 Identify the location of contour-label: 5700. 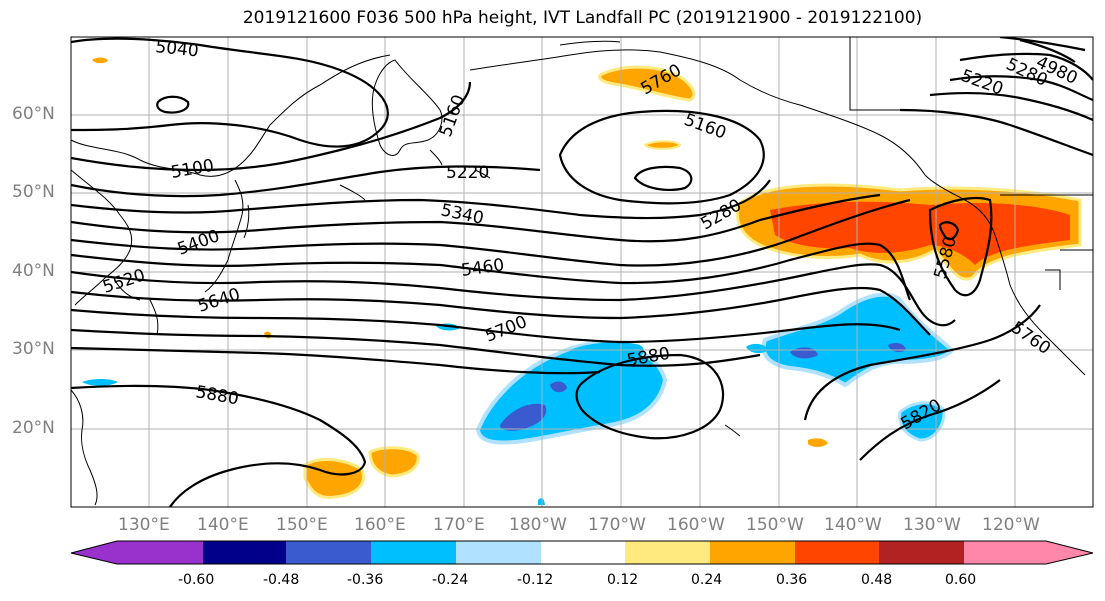
(506, 329).